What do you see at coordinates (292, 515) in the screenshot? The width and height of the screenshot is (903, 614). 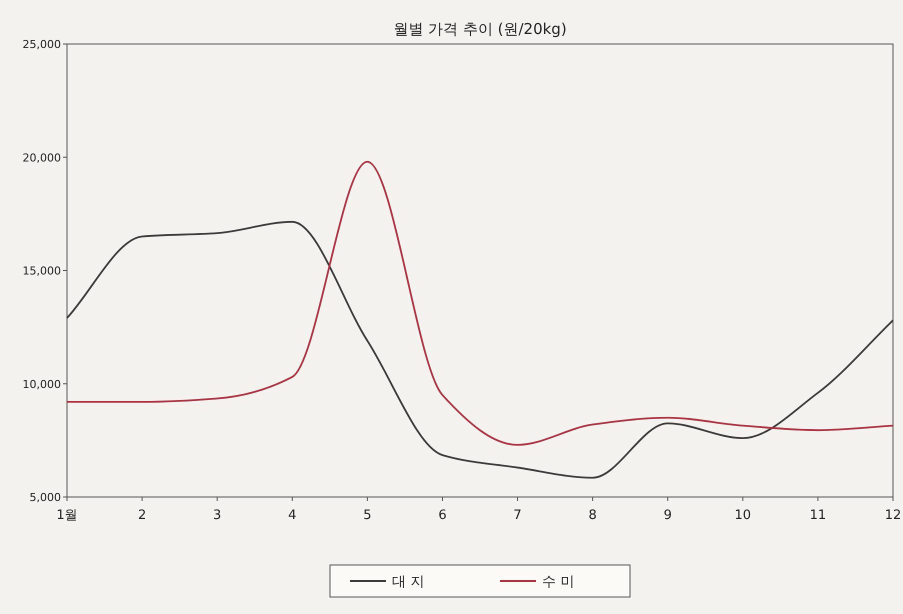 I see `xtick: 4` at bounding box center [292, 515].